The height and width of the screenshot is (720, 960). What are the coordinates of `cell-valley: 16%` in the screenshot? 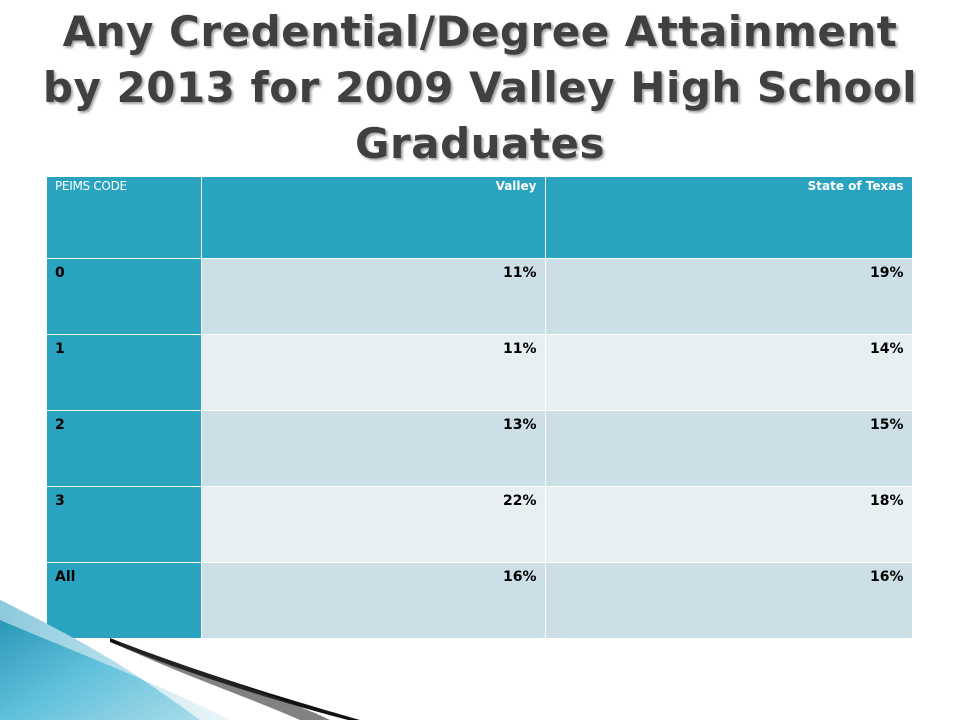 It's located at (373, 600).